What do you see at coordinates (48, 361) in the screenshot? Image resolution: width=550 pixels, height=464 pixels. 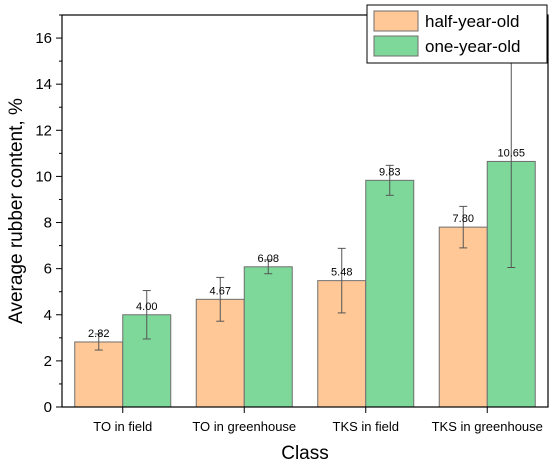 I see `y-tick-label-2: 2` at bounding box center [48, 361].